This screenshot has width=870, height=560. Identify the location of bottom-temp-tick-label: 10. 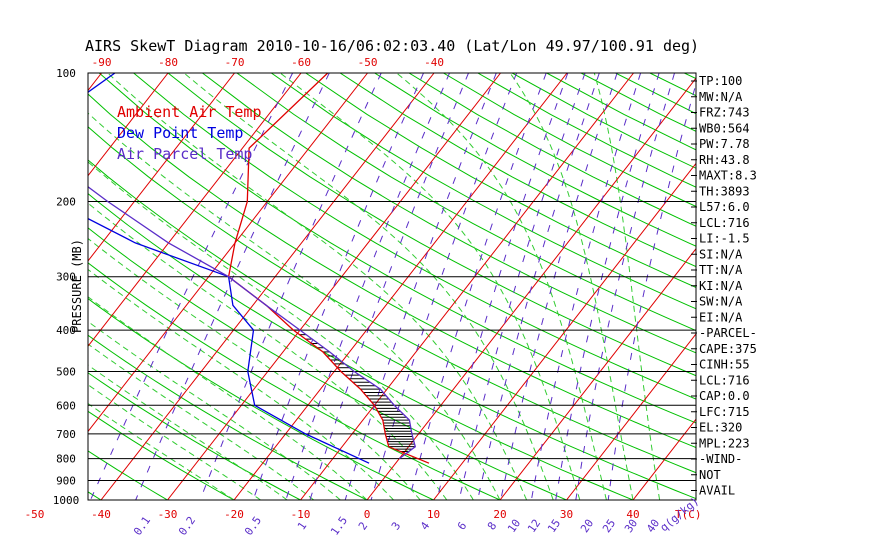
(433, 514).